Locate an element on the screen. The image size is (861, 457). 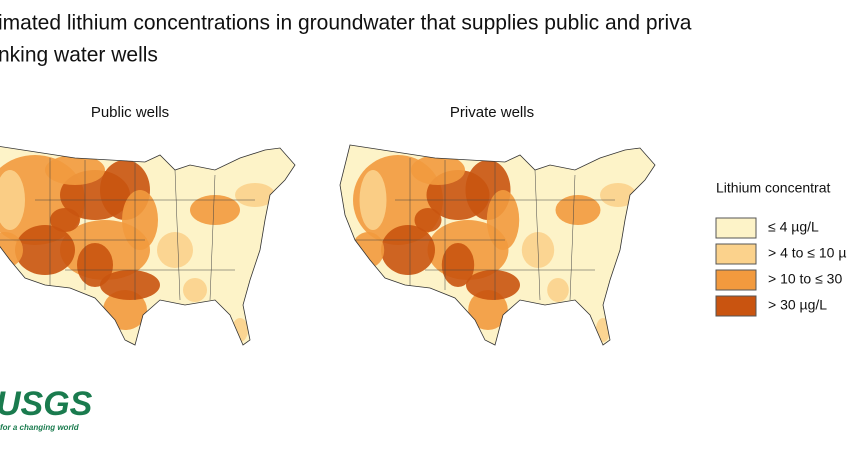
legend-title: Lithium concentrat is located at coordinates (773, 188).